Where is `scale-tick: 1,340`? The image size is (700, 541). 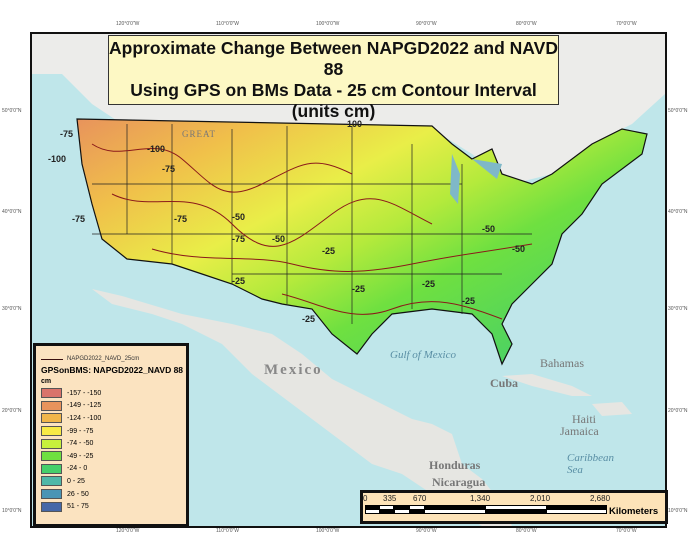
scale-tick: 1,340 is located at coordinates (480, 498).